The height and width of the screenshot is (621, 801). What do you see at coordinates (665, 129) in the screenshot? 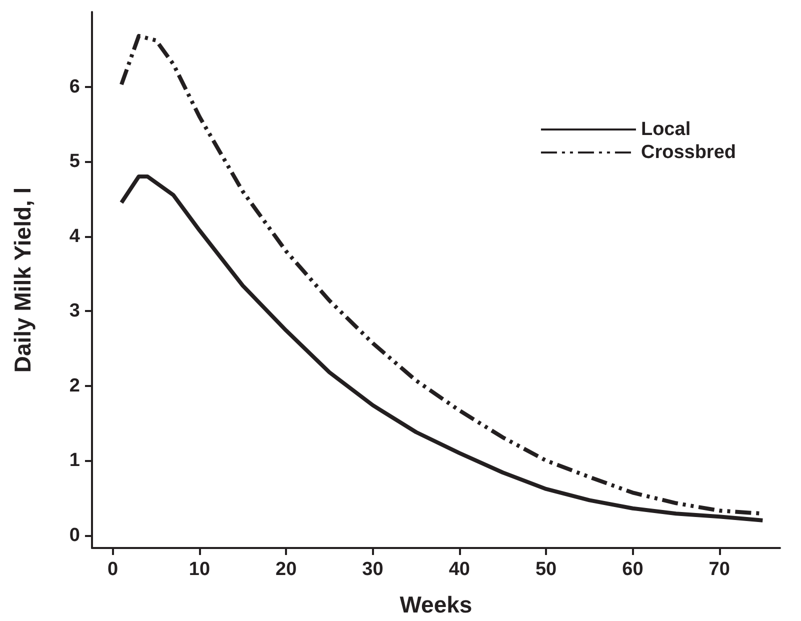
I see `legend-label: Local` at bounding box center [665, 129].